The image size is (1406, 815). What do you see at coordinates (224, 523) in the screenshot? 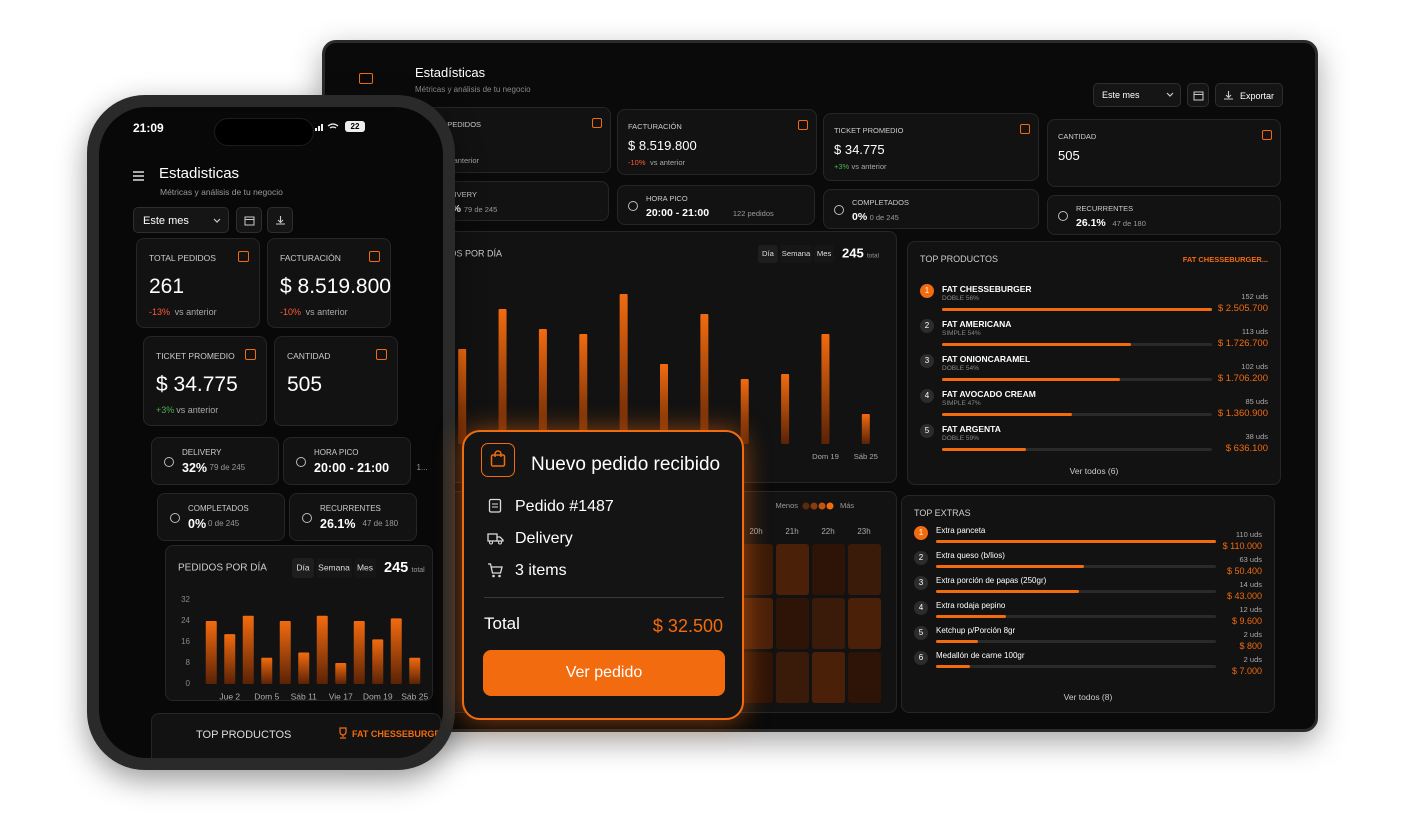
I see `stat-note: 0 de 245` at bounding box center [224, 523].